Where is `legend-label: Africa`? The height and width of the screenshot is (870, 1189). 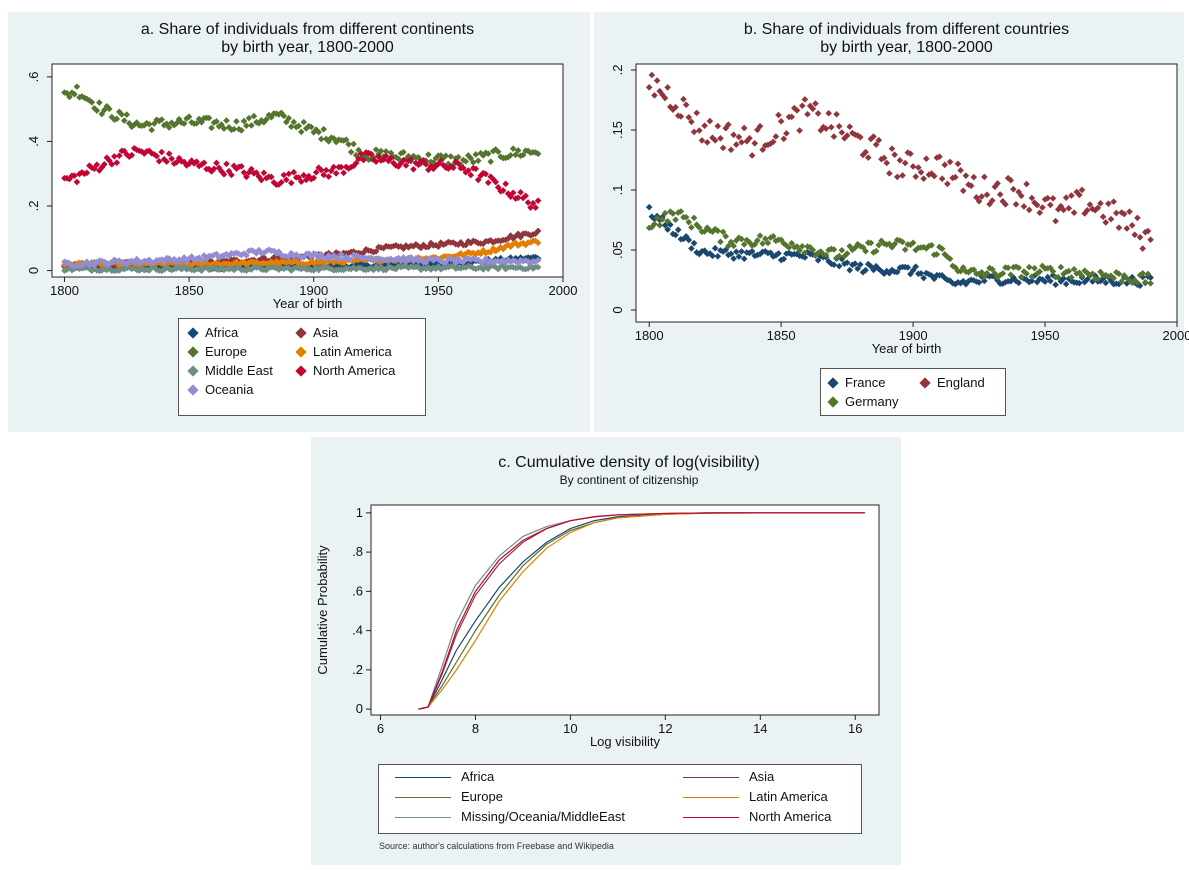
legend-label: Africa is located at coordinates (478, 776).